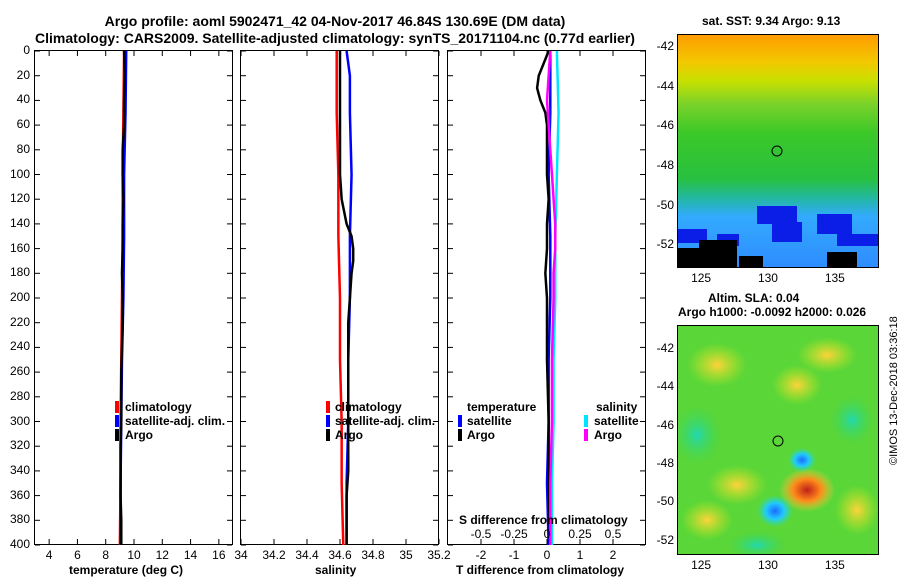 The height and width of the screenshot is (580, 900). What do you see at coordinates (613, 555) in the screenshot?
I see `x-tick-label: 2` at bounding box center [613, 555].